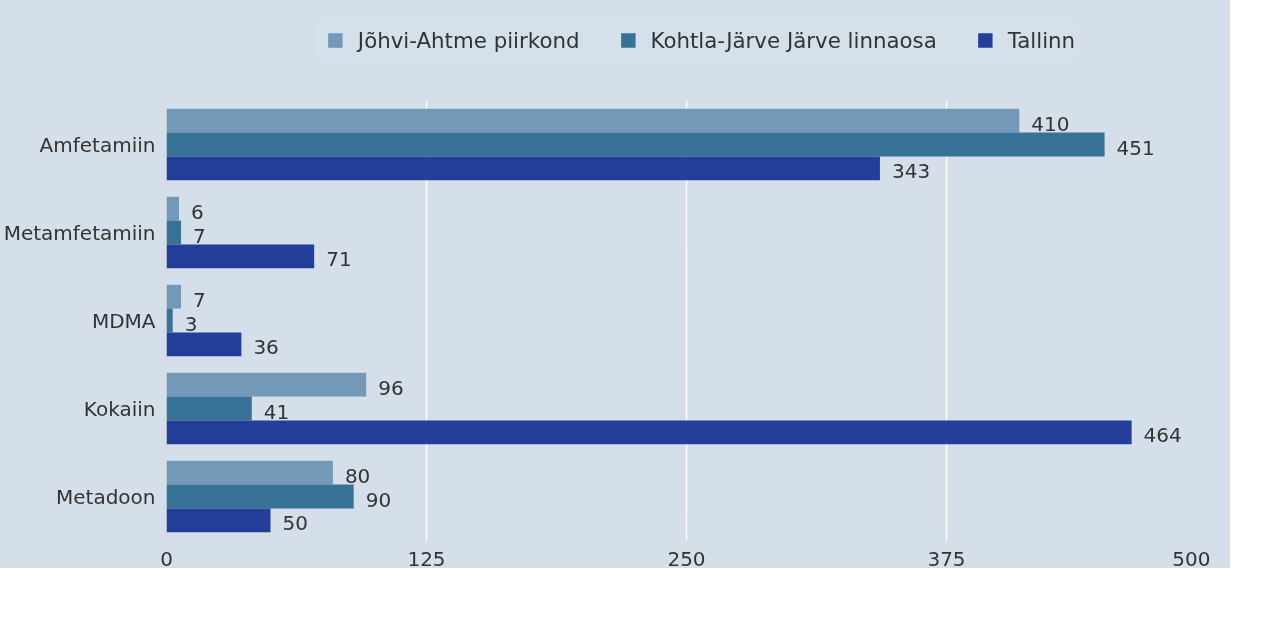 This screenshot has width=1271, height=618. Describe the element at coordinates (1041, 40) in the screenshot. I see `legend-label: Tallinn` at that location.